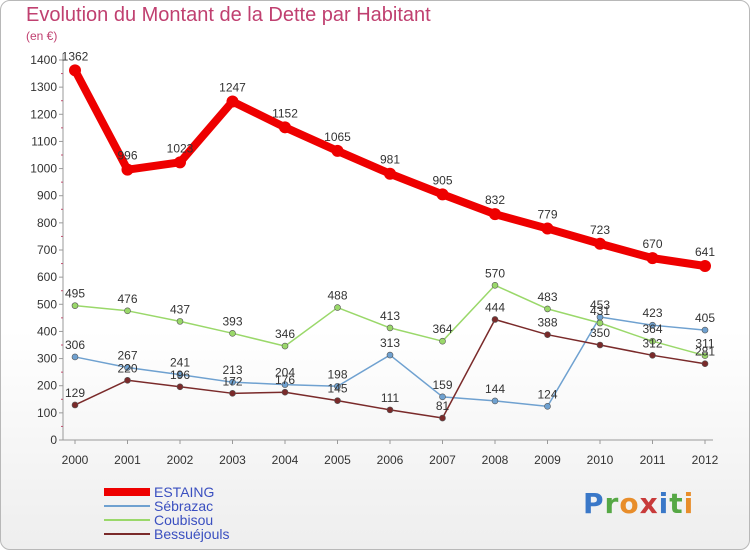 The image size is (750, 550). Describe the element at coordinates (652, 244) in the screenshot. I see `data-label: 670` at that location.